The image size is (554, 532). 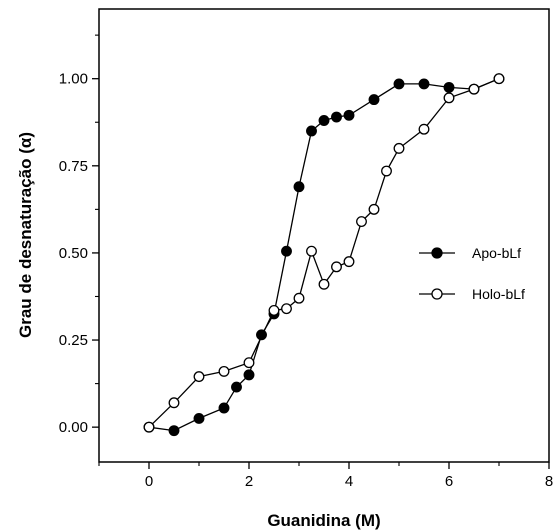 What do you see at coordinates (73, 79) in the screenshot?
I see `y-tick-label: 1.00` at bounding box center [73, 79].